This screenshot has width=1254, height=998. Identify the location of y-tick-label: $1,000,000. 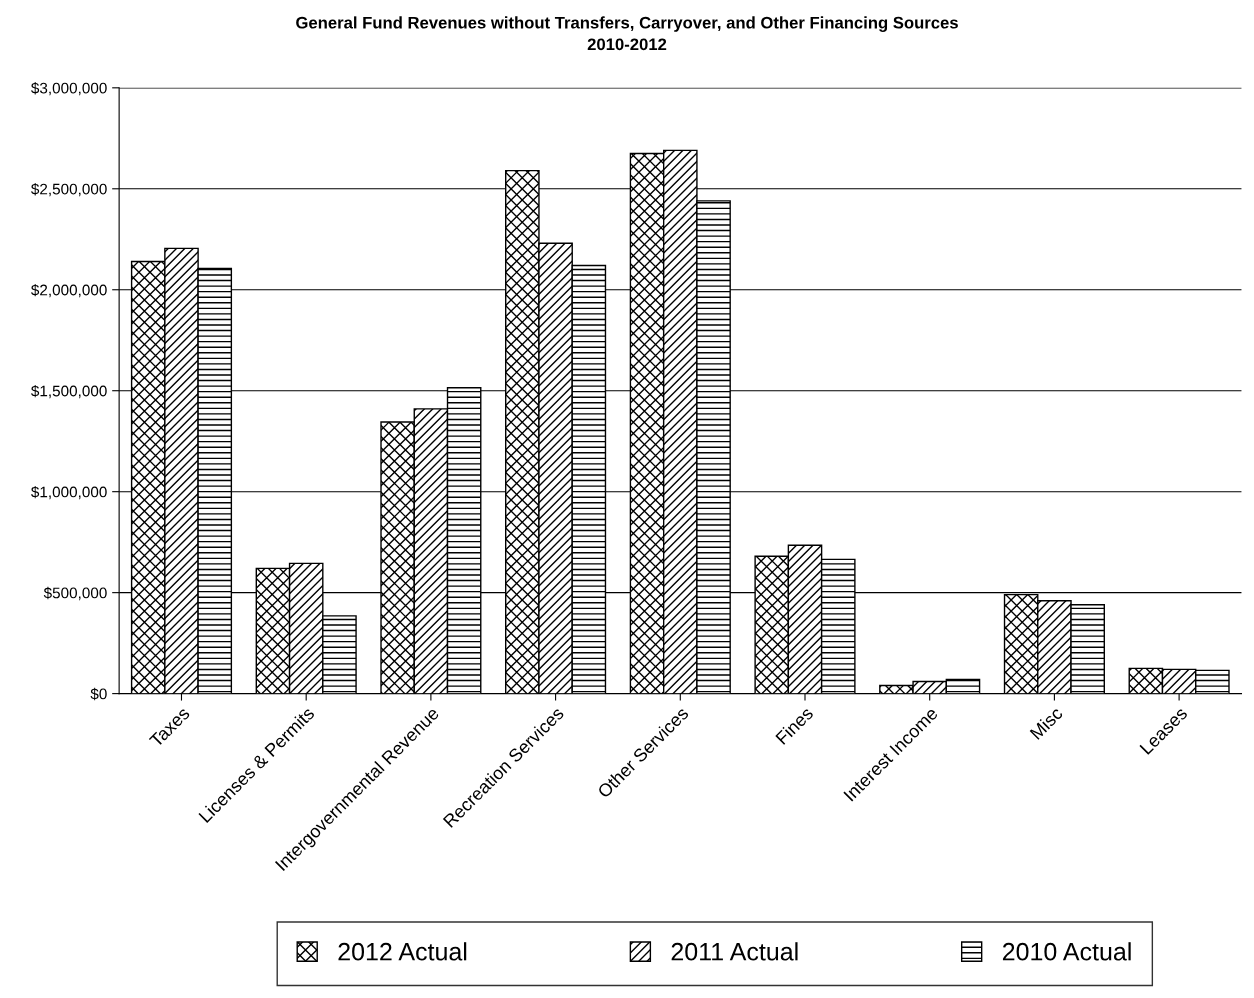
(69, 492).